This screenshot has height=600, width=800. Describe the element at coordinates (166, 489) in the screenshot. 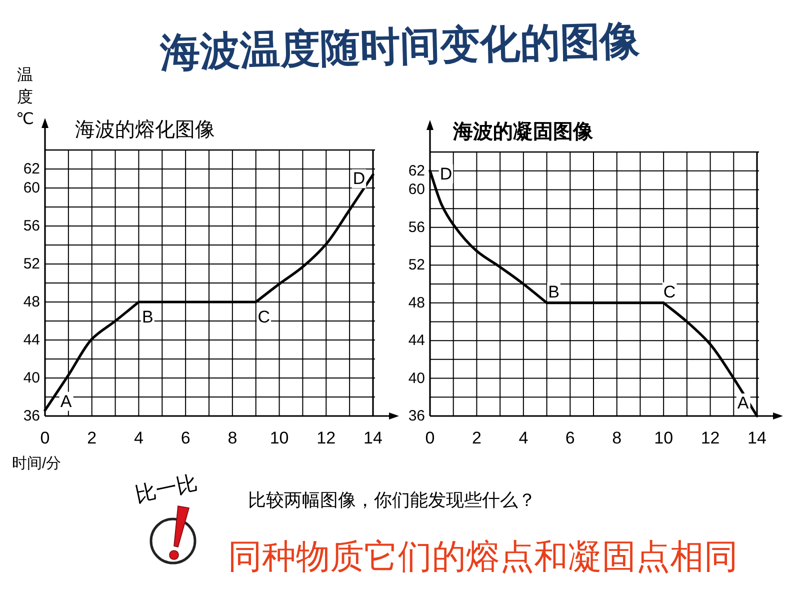

I see `text: 比一比` at that location.